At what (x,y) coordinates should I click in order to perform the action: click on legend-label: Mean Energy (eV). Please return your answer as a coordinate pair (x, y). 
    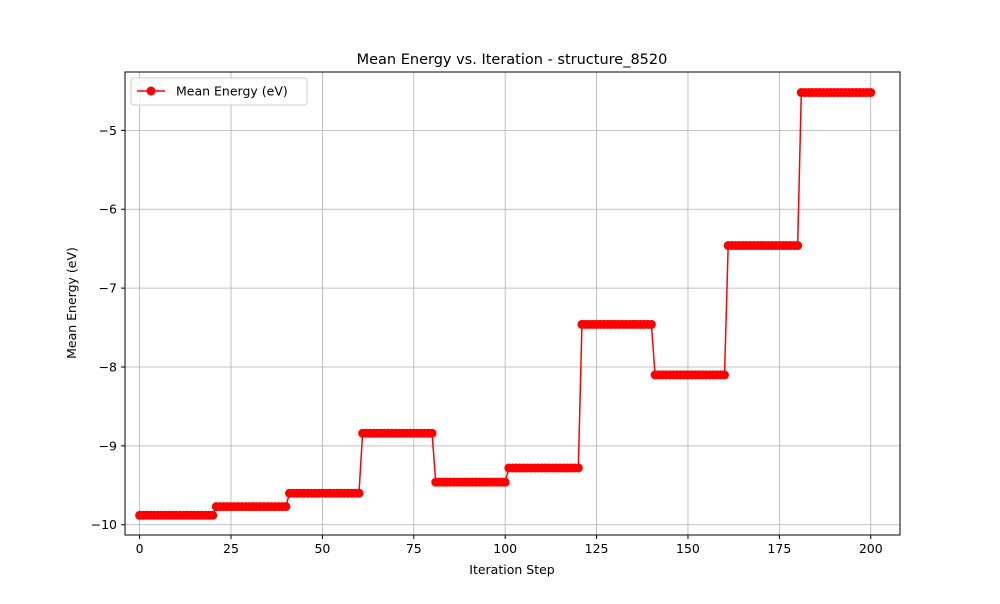
    Looking at the image, I should click on (232, 91).